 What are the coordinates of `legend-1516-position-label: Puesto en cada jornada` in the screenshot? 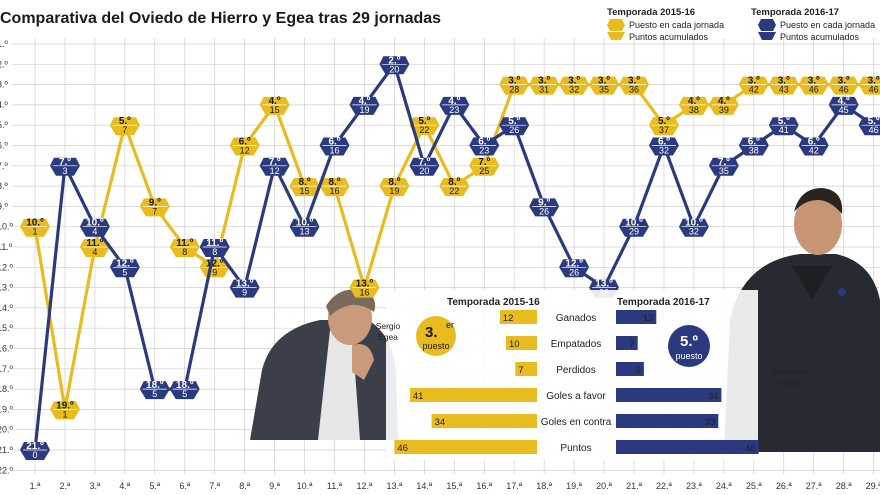 It's located at (676, 25).